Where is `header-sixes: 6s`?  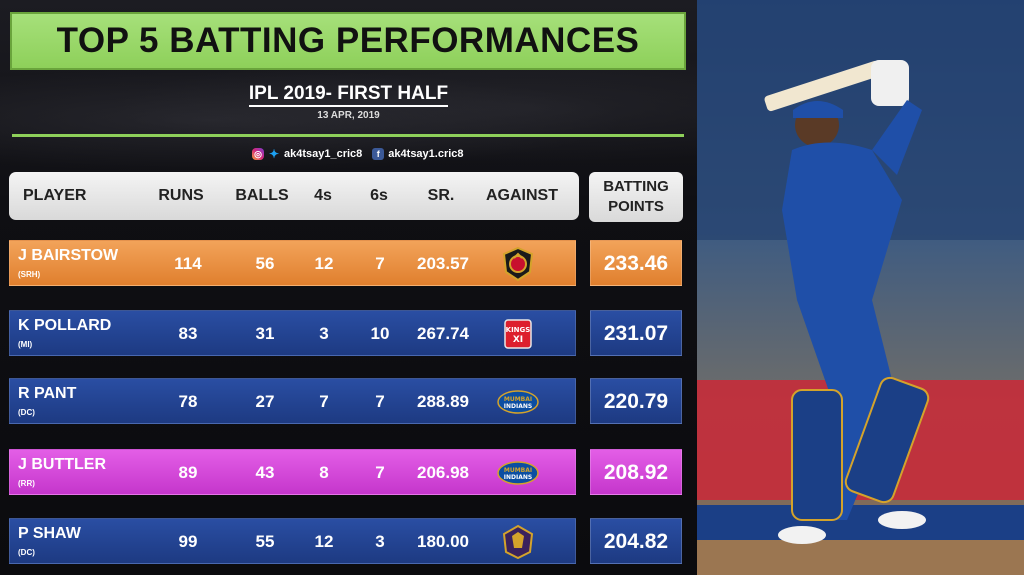 header-sixes: 6s is located at coordinates (379, 195).